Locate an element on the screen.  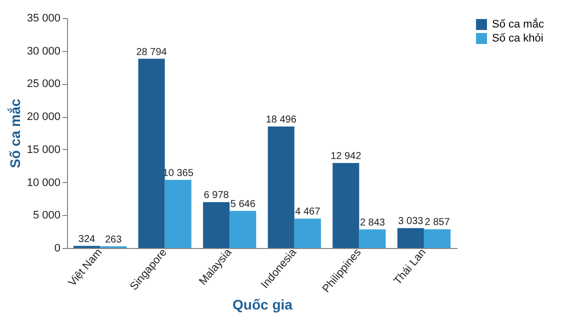
data-label: 324 is located at coordinates (87, 239).